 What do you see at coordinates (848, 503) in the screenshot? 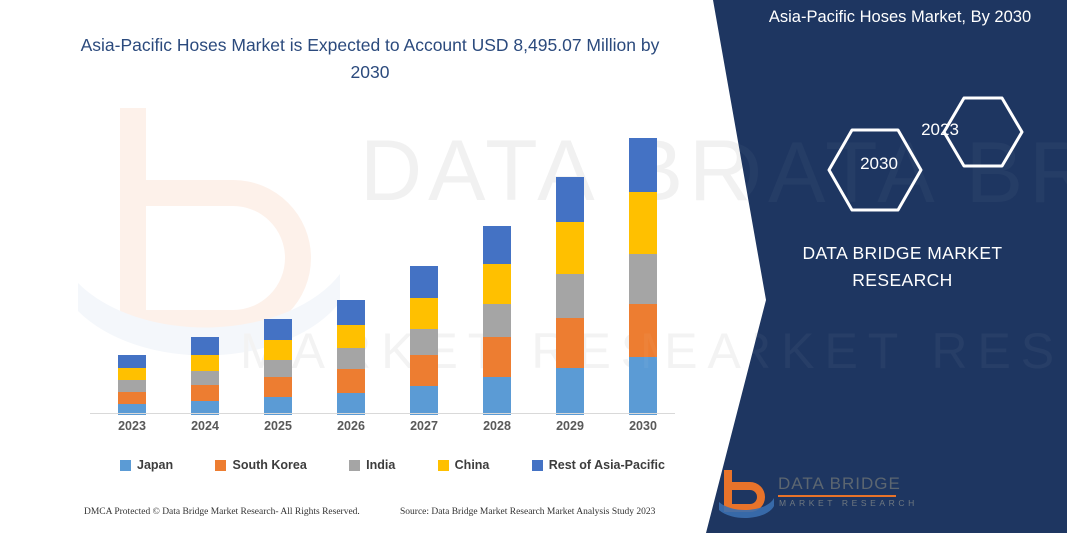
I see `logo-text-sub: MARKET RESEARCH` at bounding box center [848, 503].